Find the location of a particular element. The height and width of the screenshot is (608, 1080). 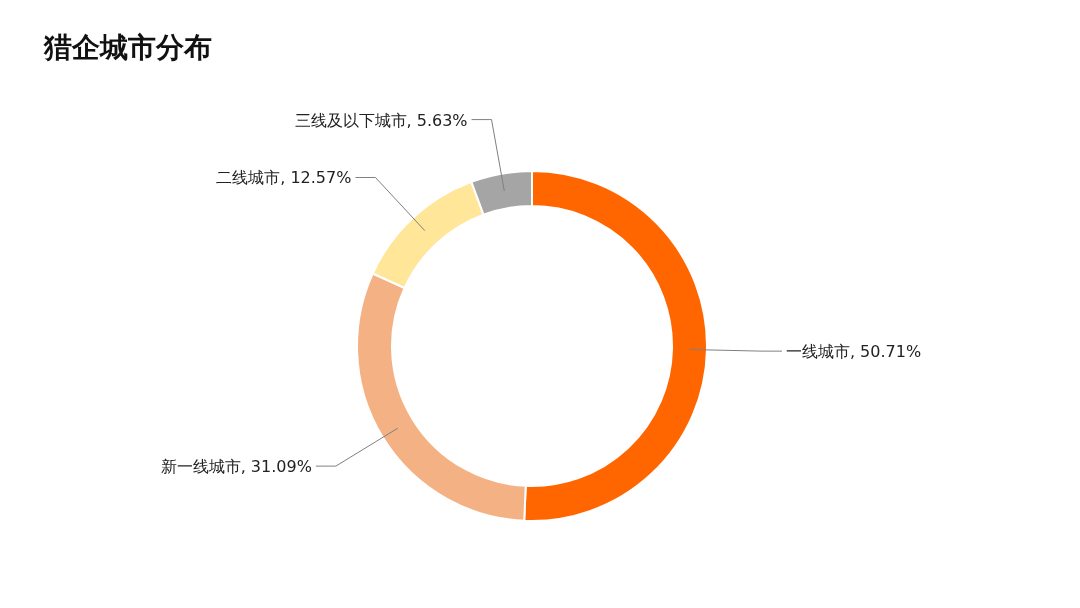

data-label: , 31.09% is located at coordinates (276, 467).